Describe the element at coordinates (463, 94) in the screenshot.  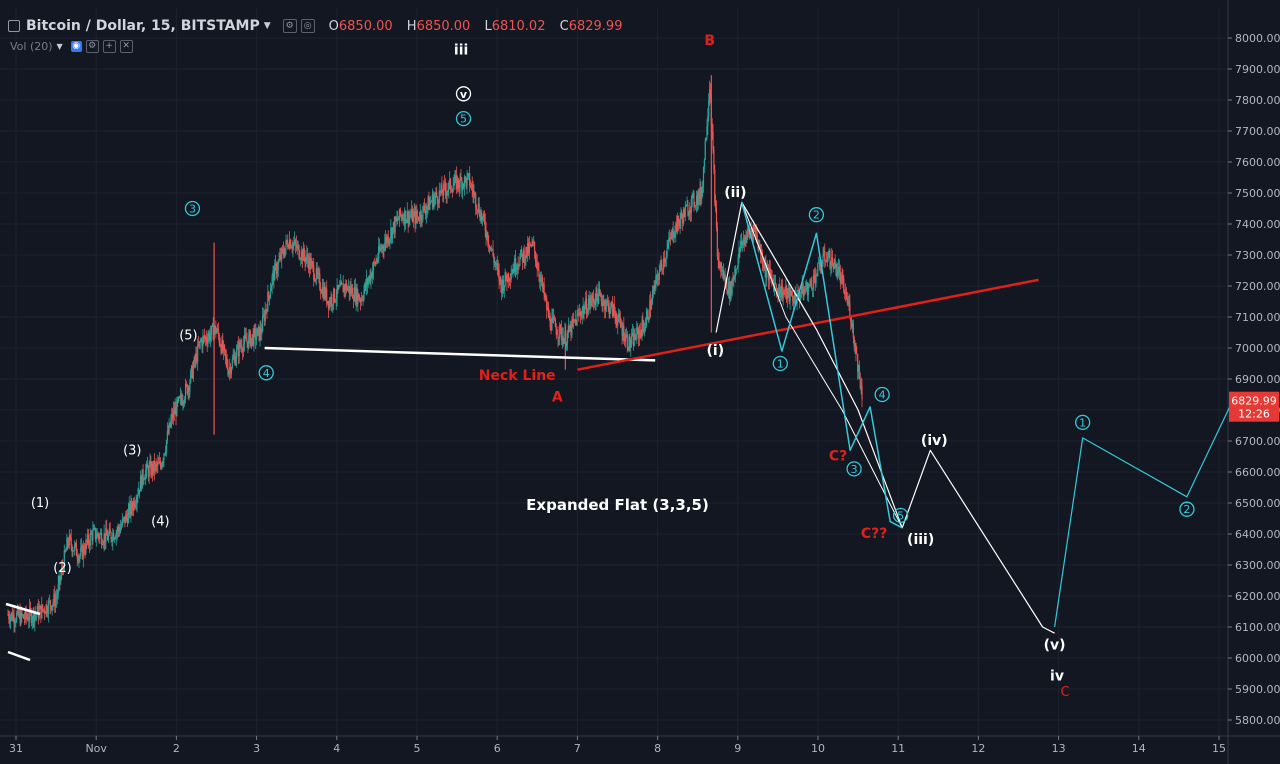
I see `wave-label: v` at that location.